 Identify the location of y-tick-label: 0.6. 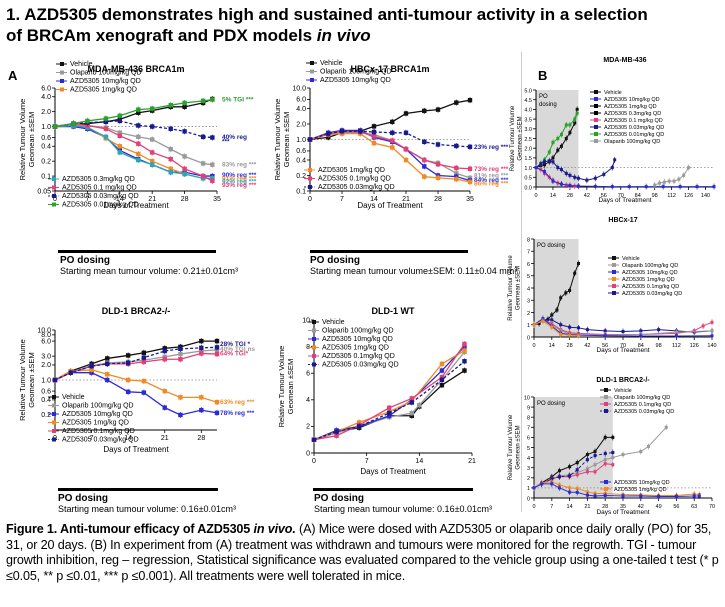
(301, 151).